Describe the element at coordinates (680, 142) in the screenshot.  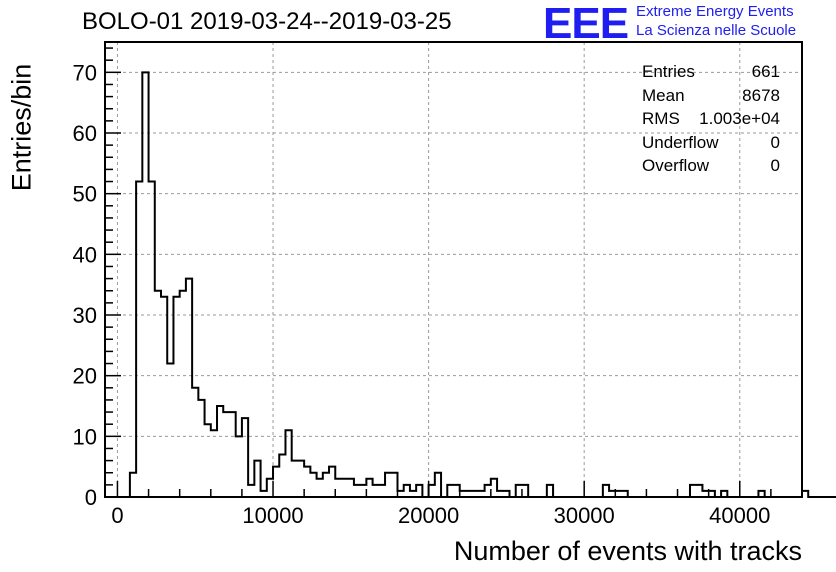
I see `stat-label: Underflow` at that location.